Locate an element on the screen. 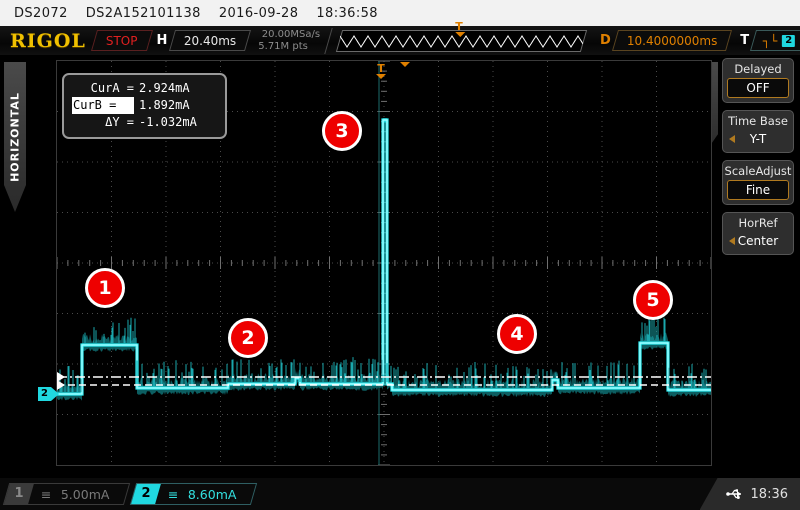 The image size is (800, 510). menu-item-delayed: Delayed OFF is located at coordinates (758, 80).